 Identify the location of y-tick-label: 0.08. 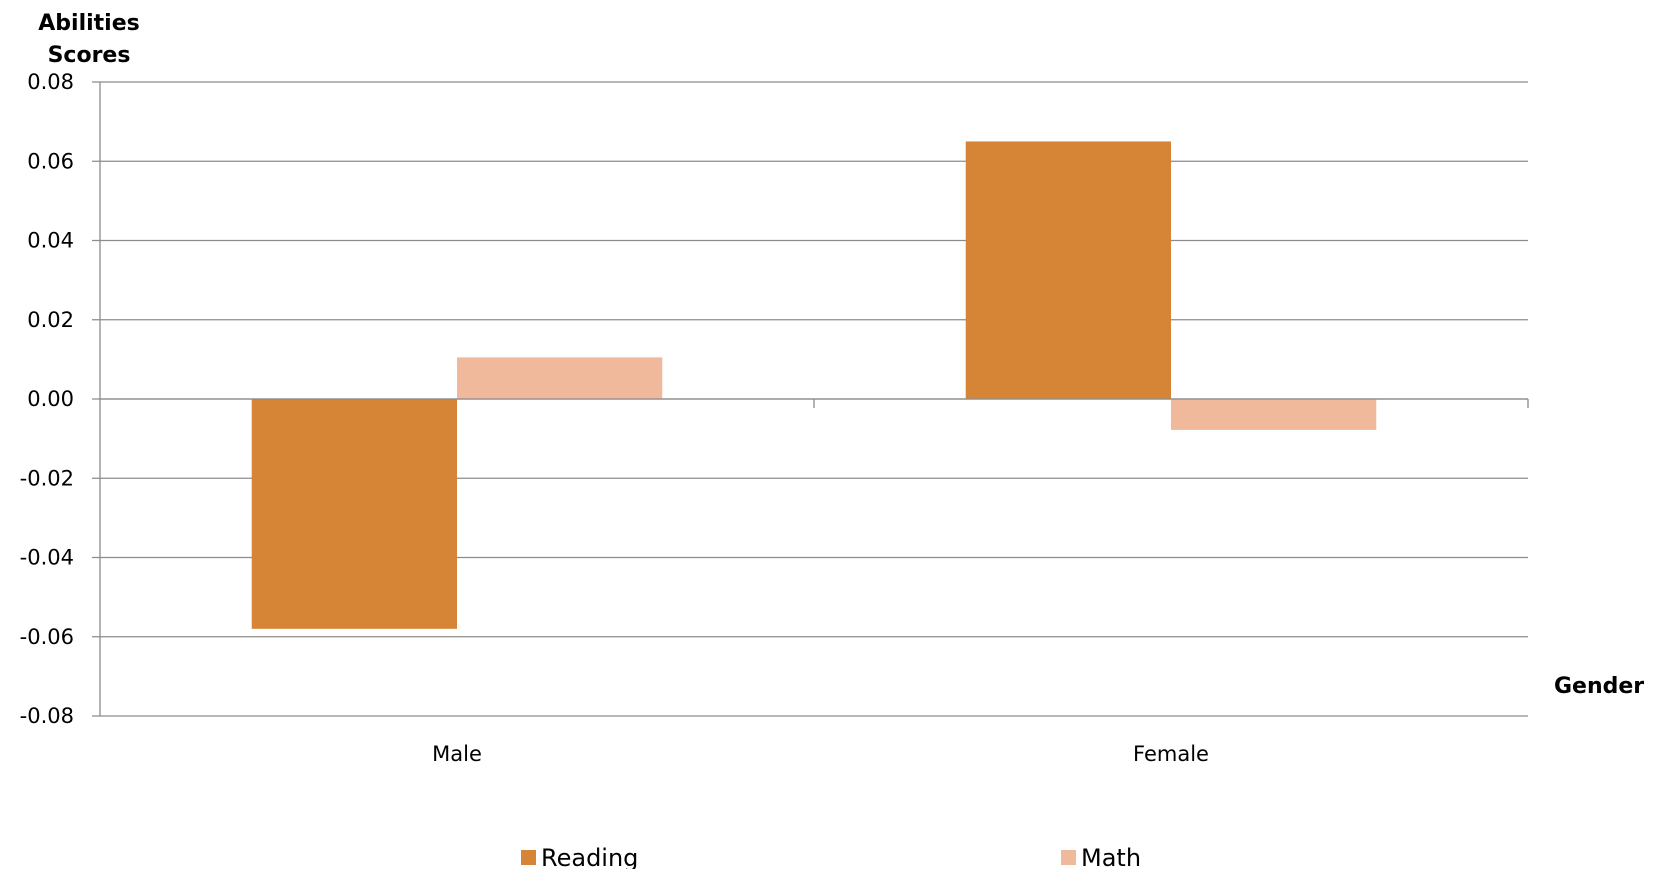
(50, 82).